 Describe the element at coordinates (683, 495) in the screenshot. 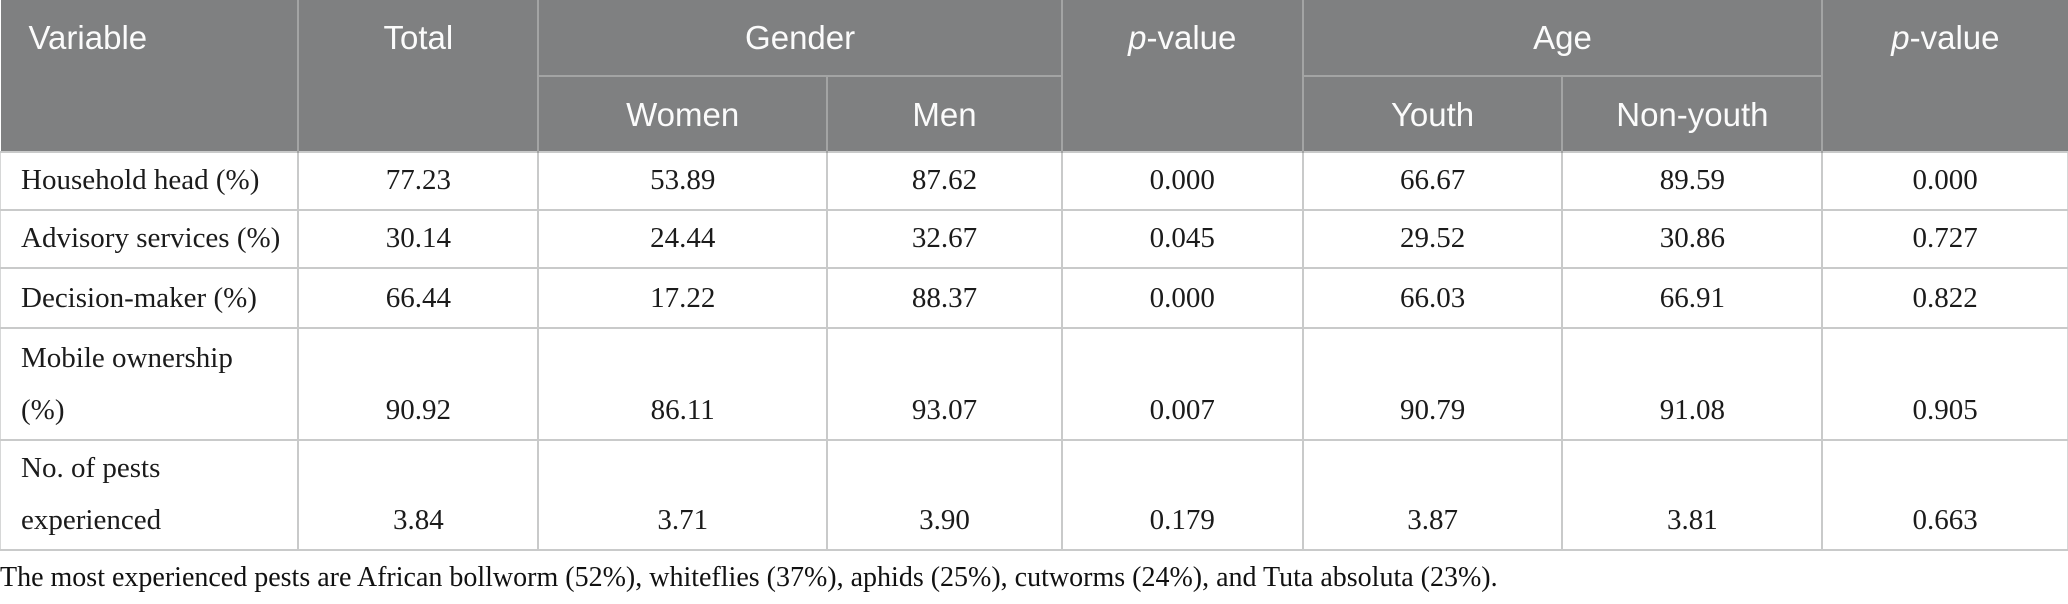

I see `cell-women: 3.71` at that location.